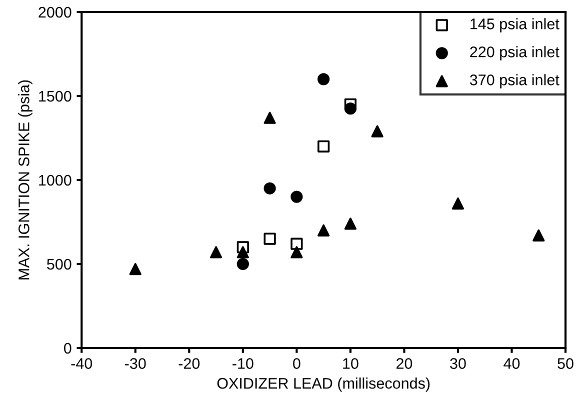 Image resolution: width=583 pixels, height=400 pixels. Describe the element at coordinates (68, 348) in the screenshot. I see `y-tick-label: 0` at that location.